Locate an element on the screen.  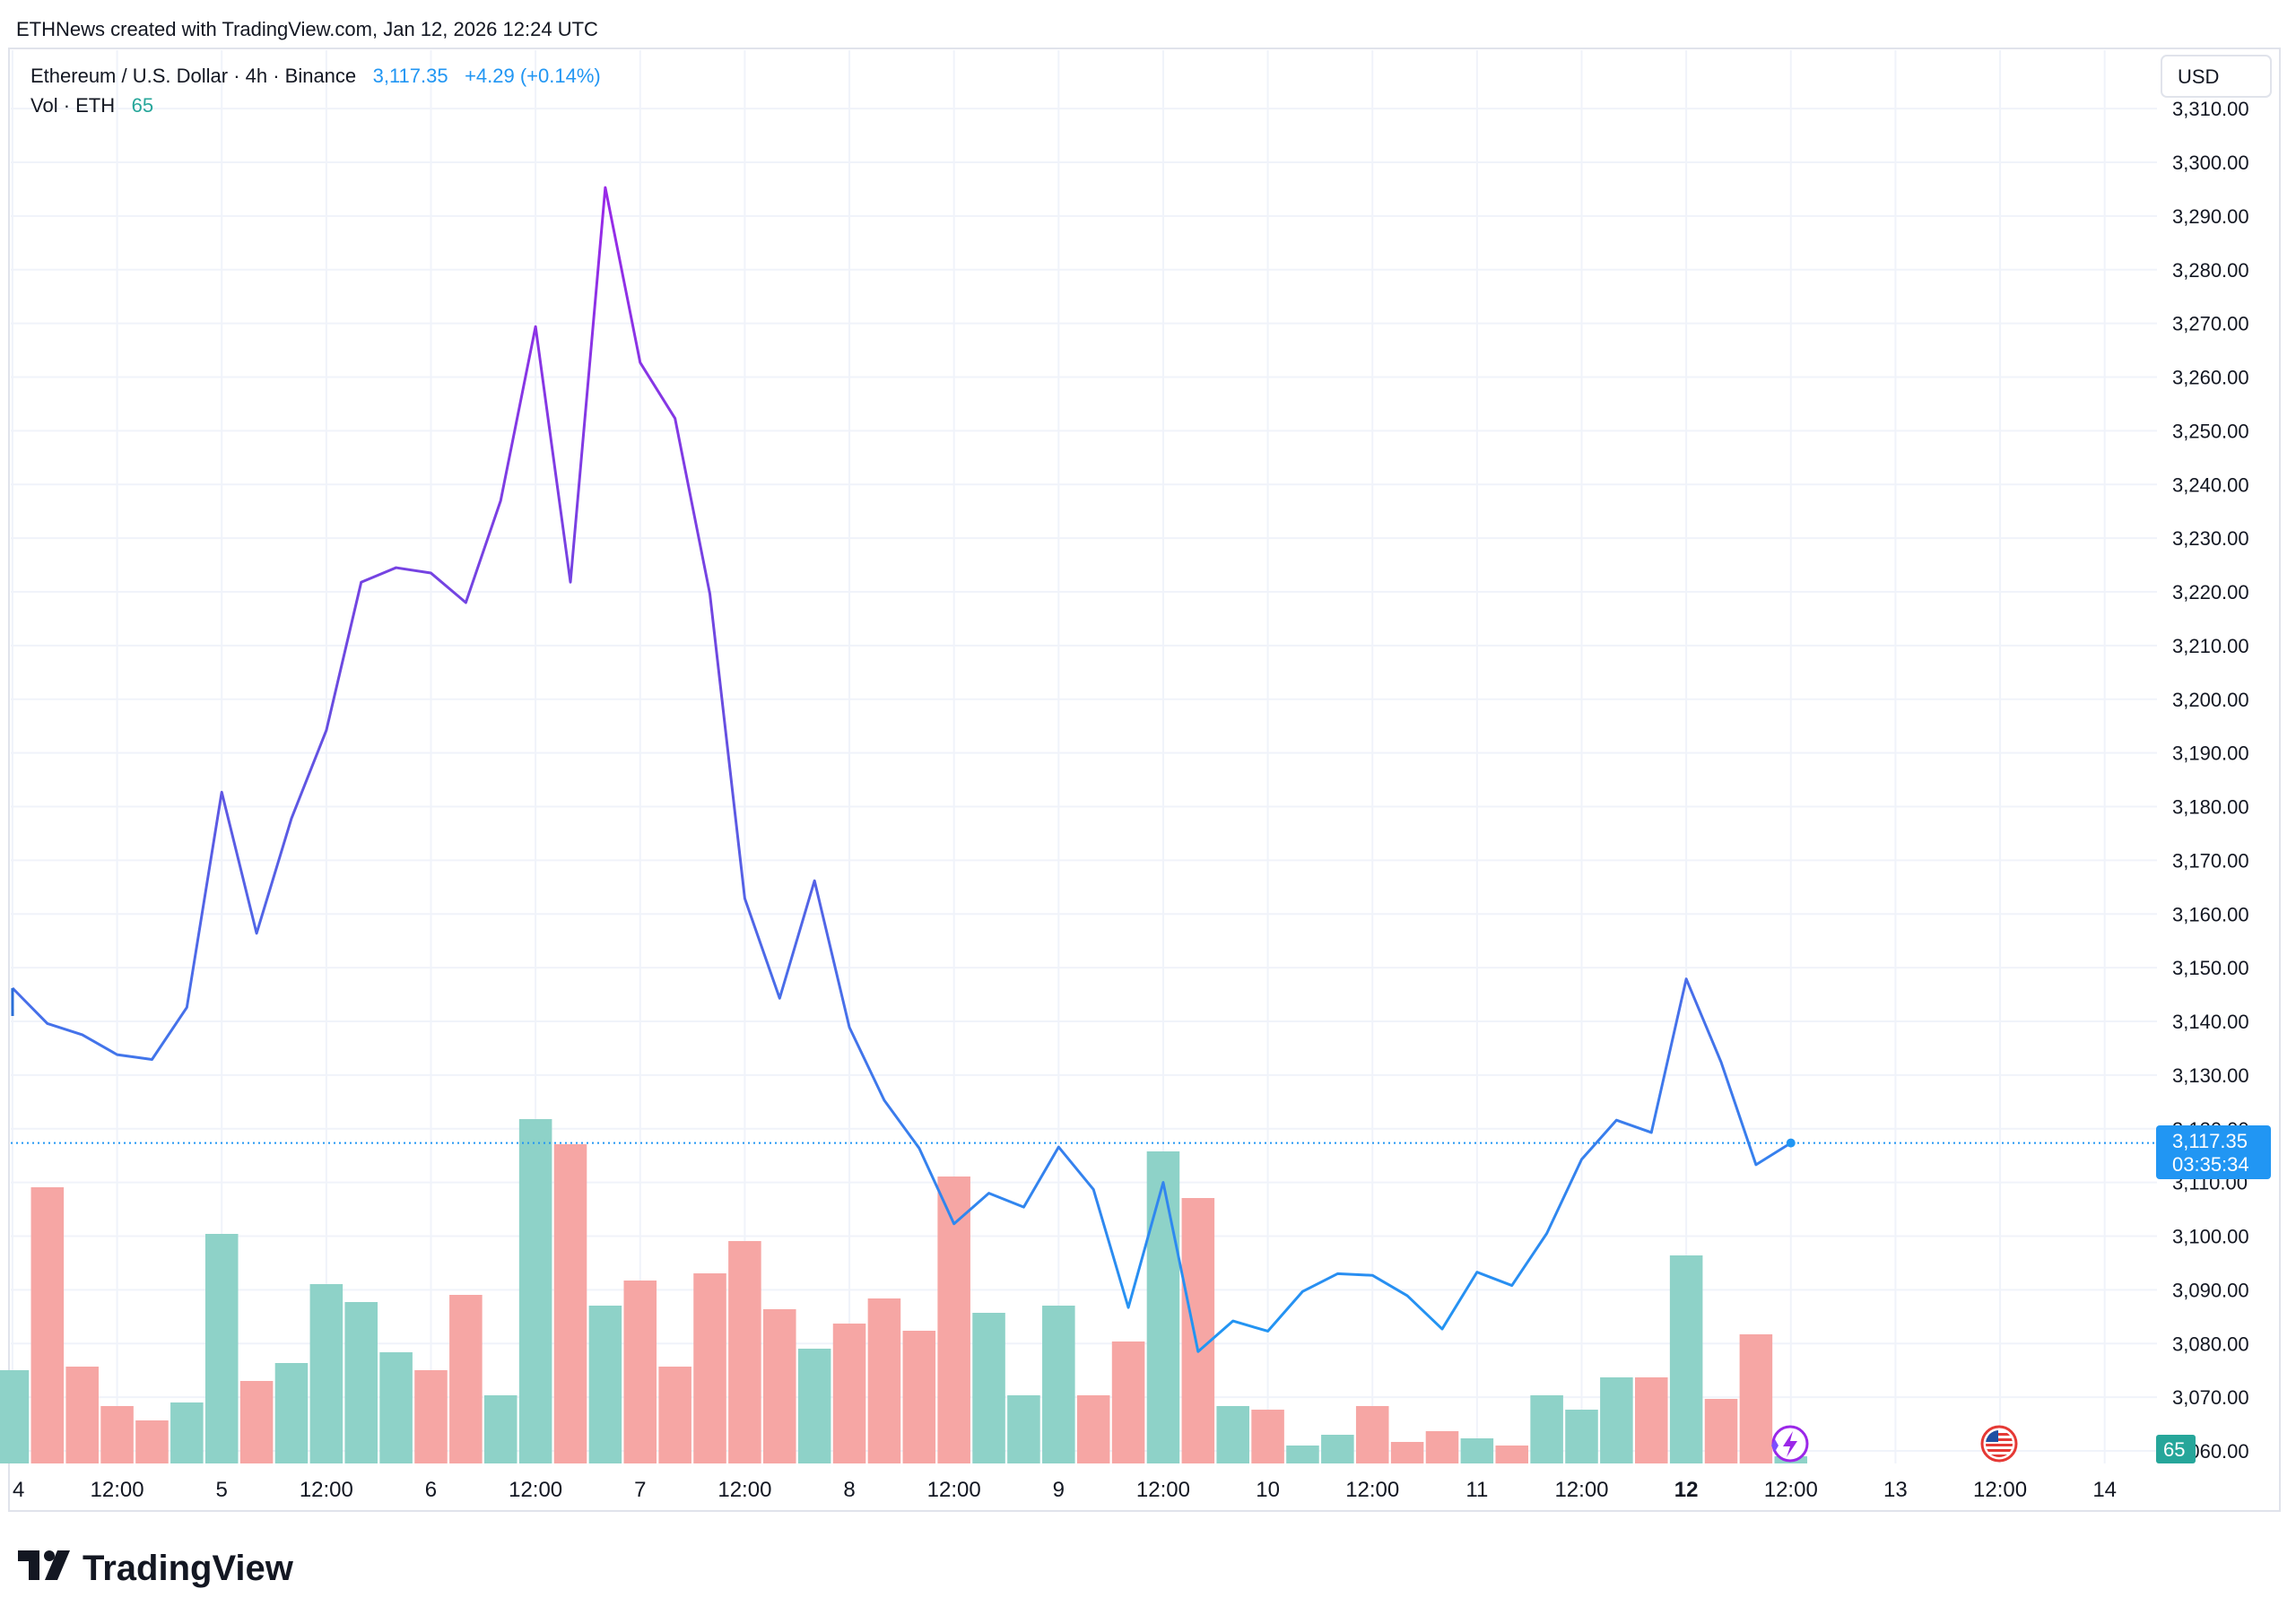
last-price-dot is located at coordinates (1791, 1143).